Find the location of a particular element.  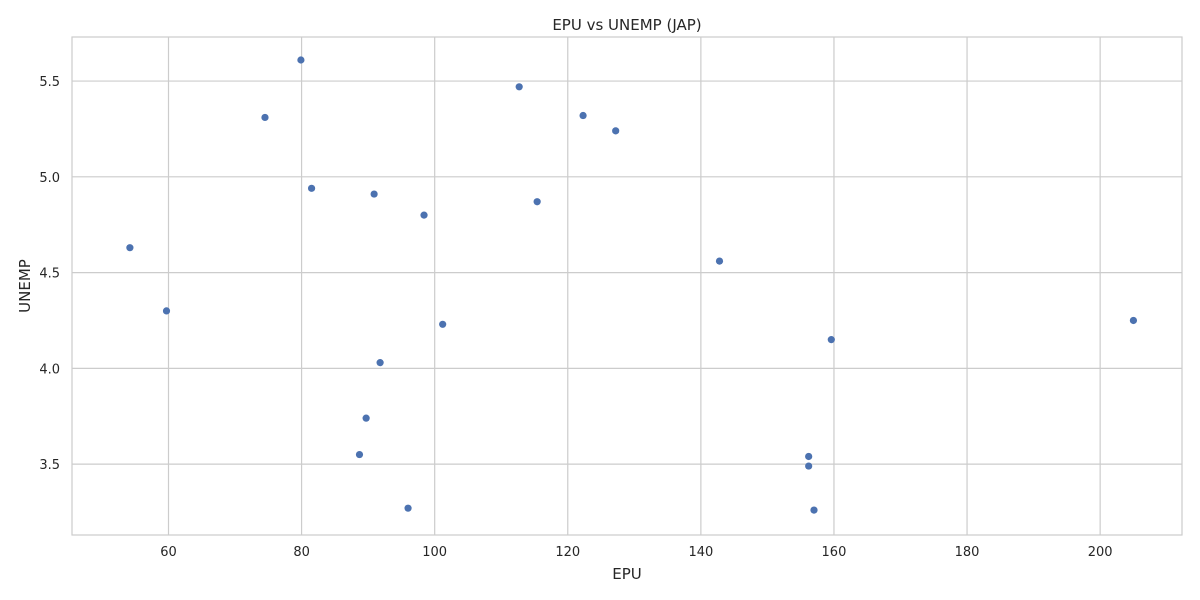

y-tick-label: 5.5 is located at coordinates (49, 82).